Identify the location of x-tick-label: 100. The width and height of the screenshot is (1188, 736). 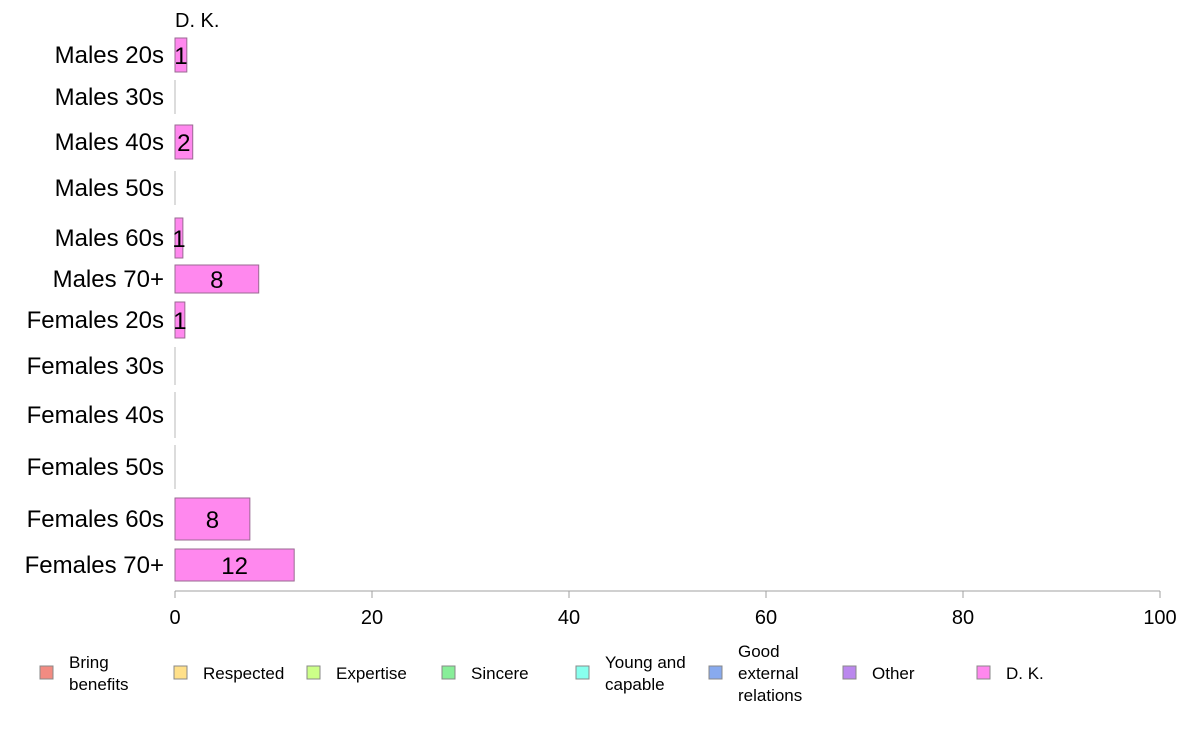
(1159, 618).